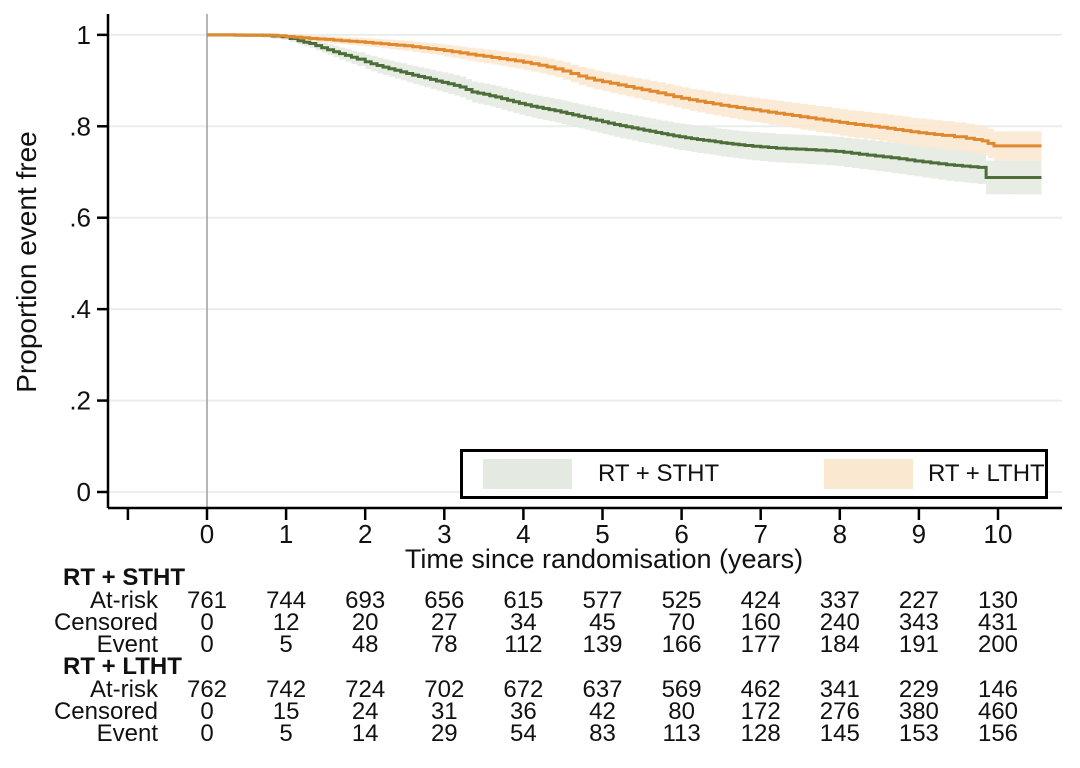  What do you see at coordinates (868, 474) in the screenshot?
I see `legend-swatch-rt-ltht` at bounding box center [868, 474].